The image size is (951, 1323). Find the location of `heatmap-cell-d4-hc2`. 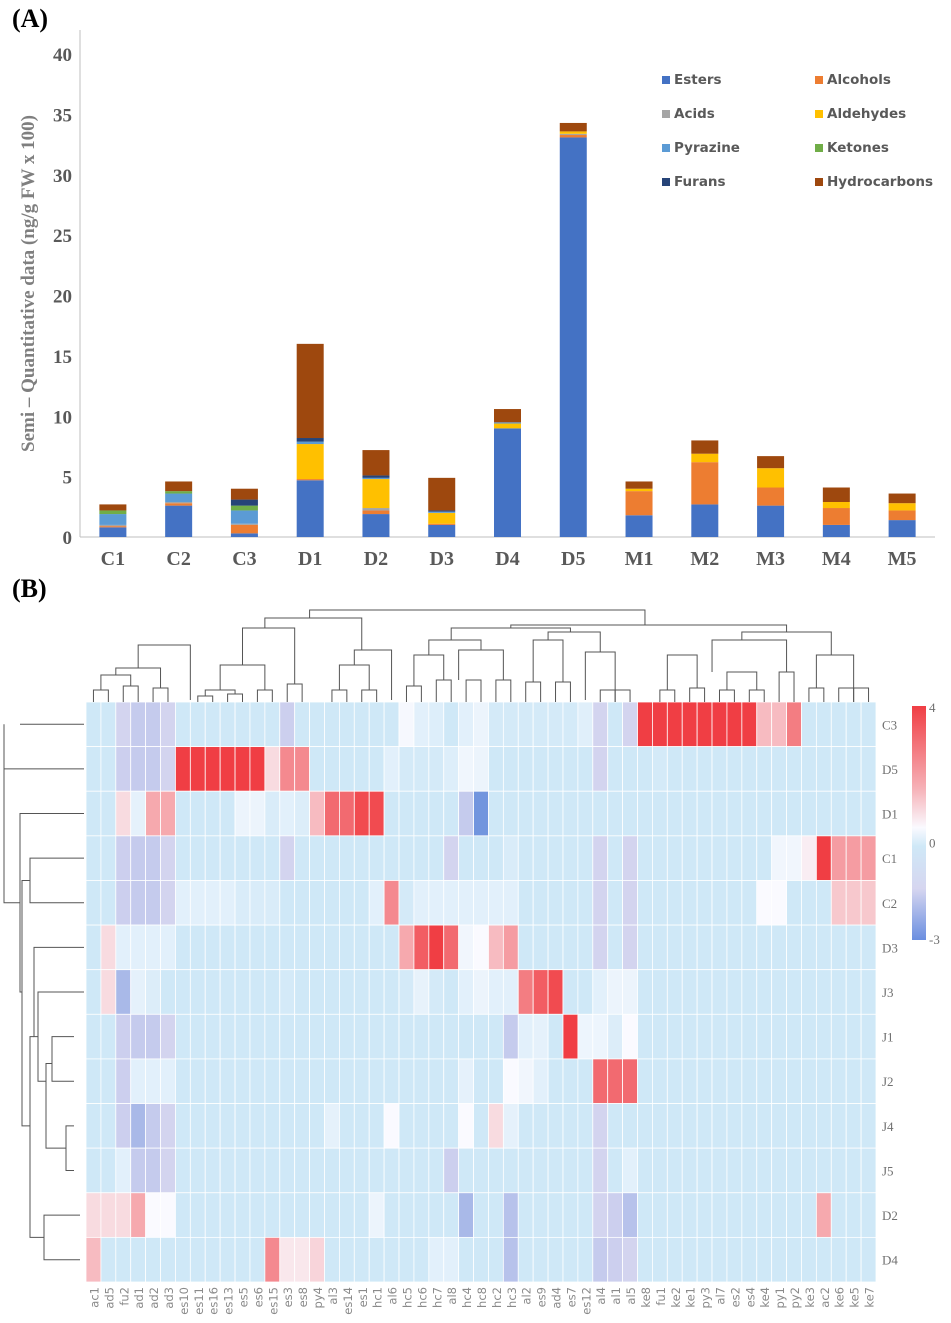

heatmap-cell-d4-hc2 is located at coordinates (496, 1259).